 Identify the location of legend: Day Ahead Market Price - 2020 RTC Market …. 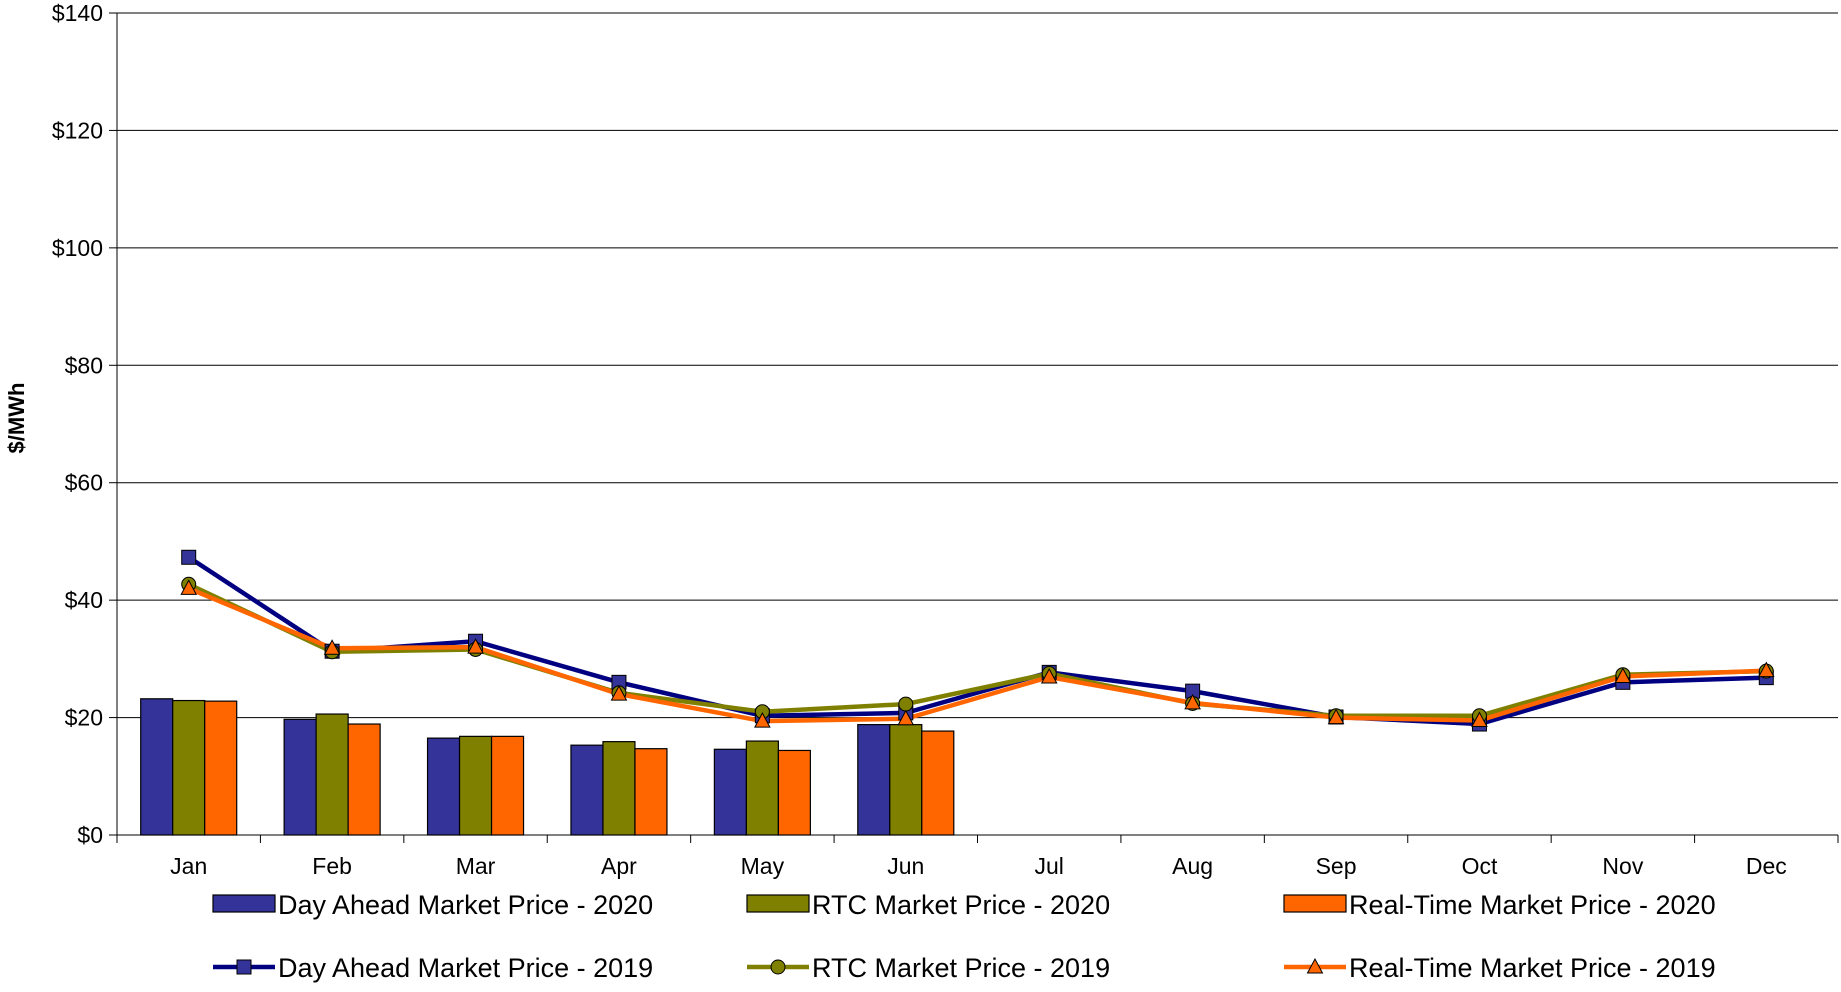
(964, 936).